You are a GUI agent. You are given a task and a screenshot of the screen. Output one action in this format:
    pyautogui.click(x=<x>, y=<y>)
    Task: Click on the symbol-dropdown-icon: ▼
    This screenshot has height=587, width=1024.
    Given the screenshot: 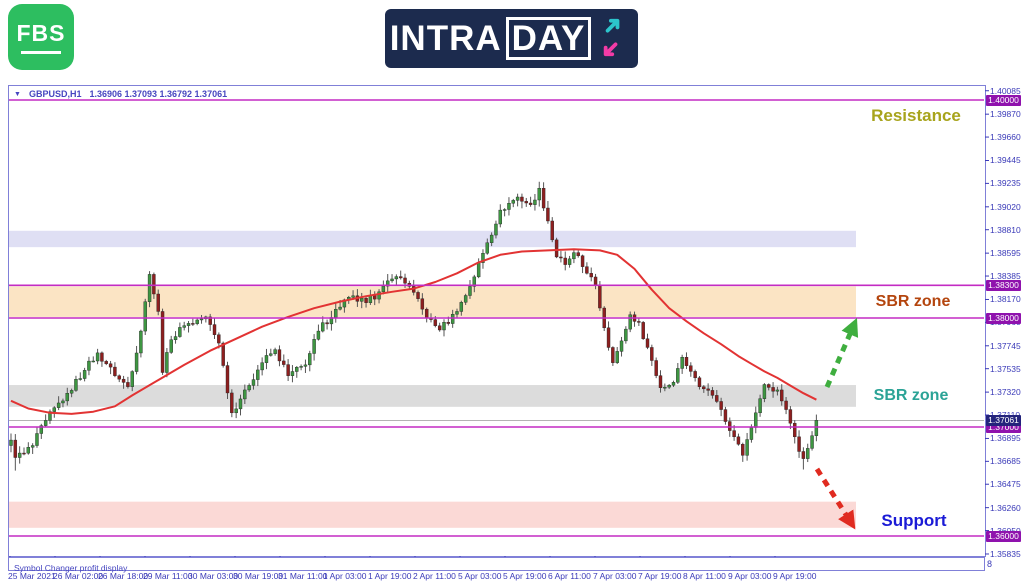 What is the action you would take?
    pyautogui.click(x=17, y=94)
    